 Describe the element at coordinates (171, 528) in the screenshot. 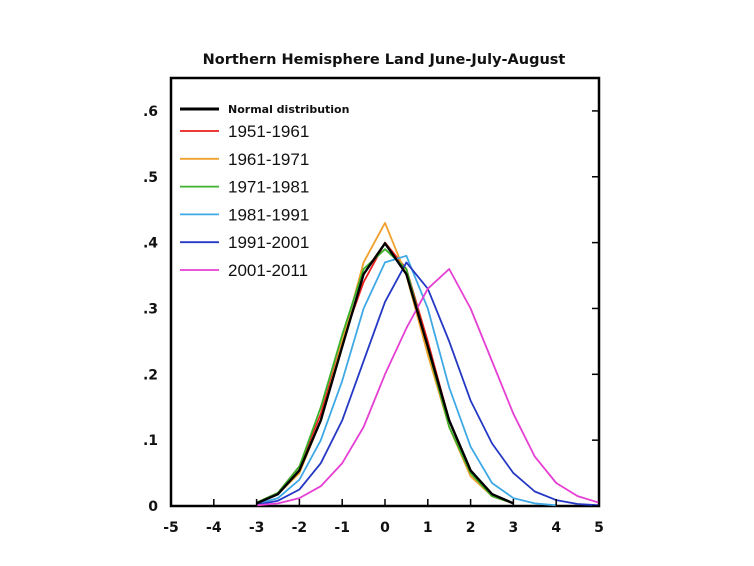

I see `x-tick-label: -5` at that location.